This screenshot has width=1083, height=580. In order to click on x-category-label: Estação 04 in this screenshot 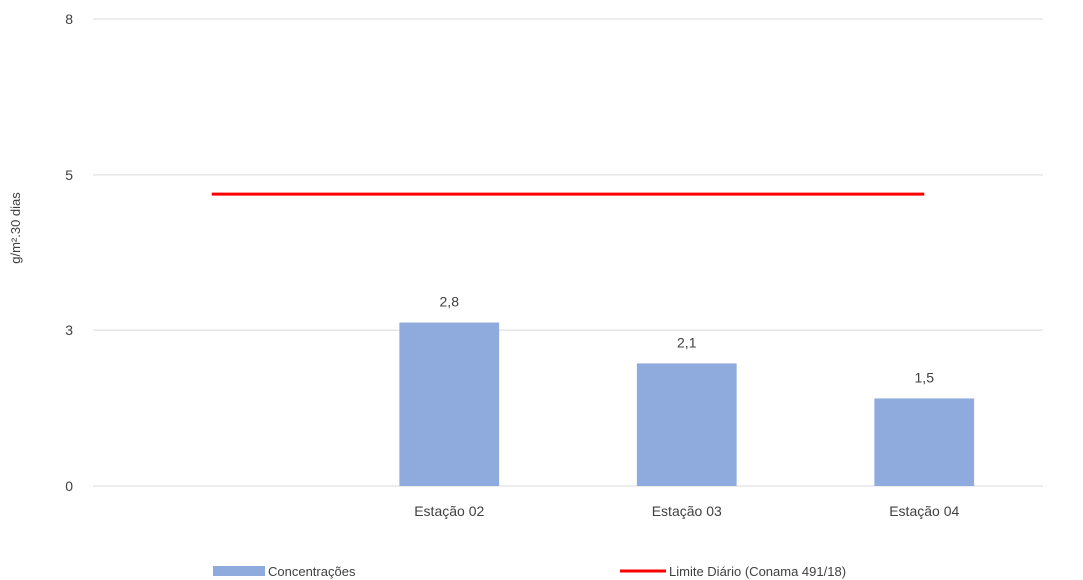, I will do `click(924, 511)`.